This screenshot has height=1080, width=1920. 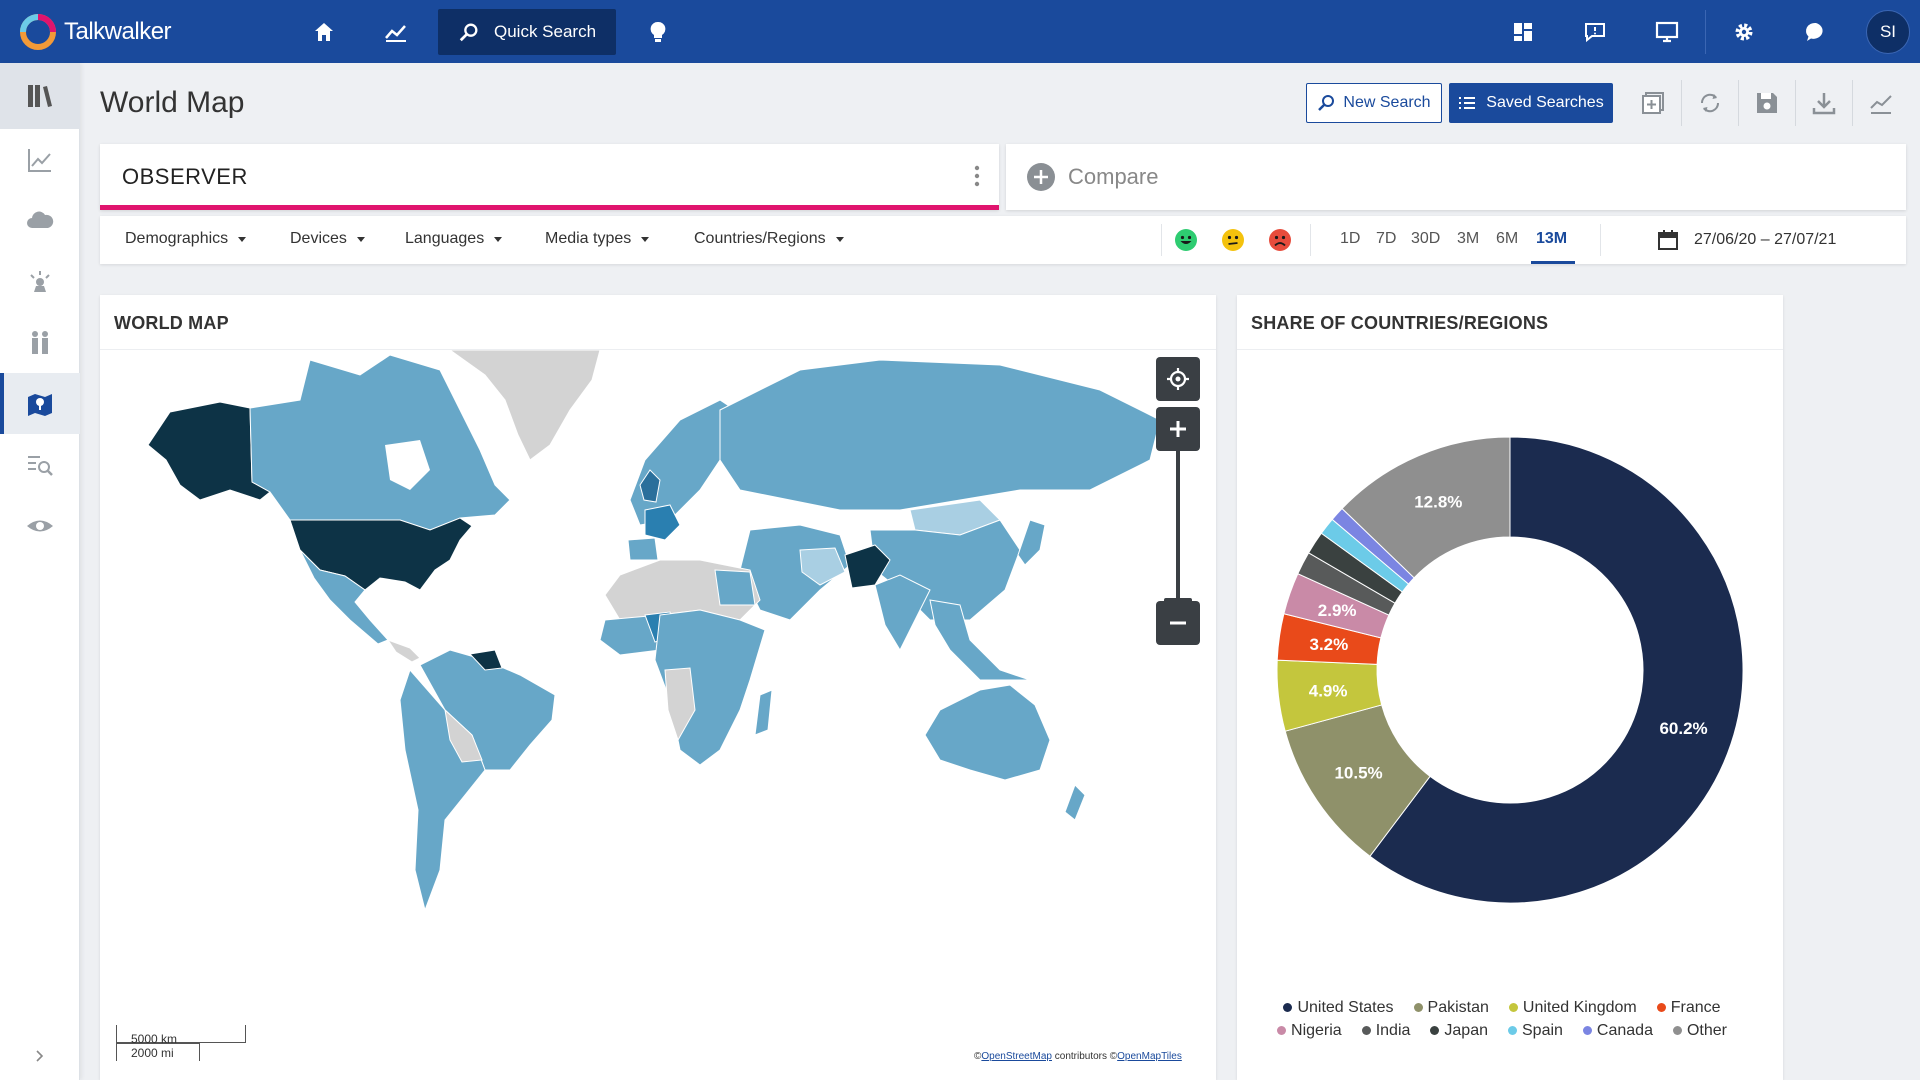 I want to click on alerts-button, so click(x=1595, y=31).